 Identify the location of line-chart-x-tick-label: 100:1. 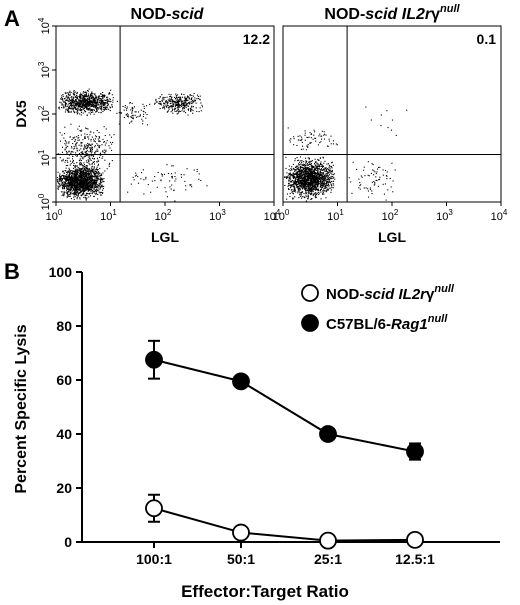
(154, 559).